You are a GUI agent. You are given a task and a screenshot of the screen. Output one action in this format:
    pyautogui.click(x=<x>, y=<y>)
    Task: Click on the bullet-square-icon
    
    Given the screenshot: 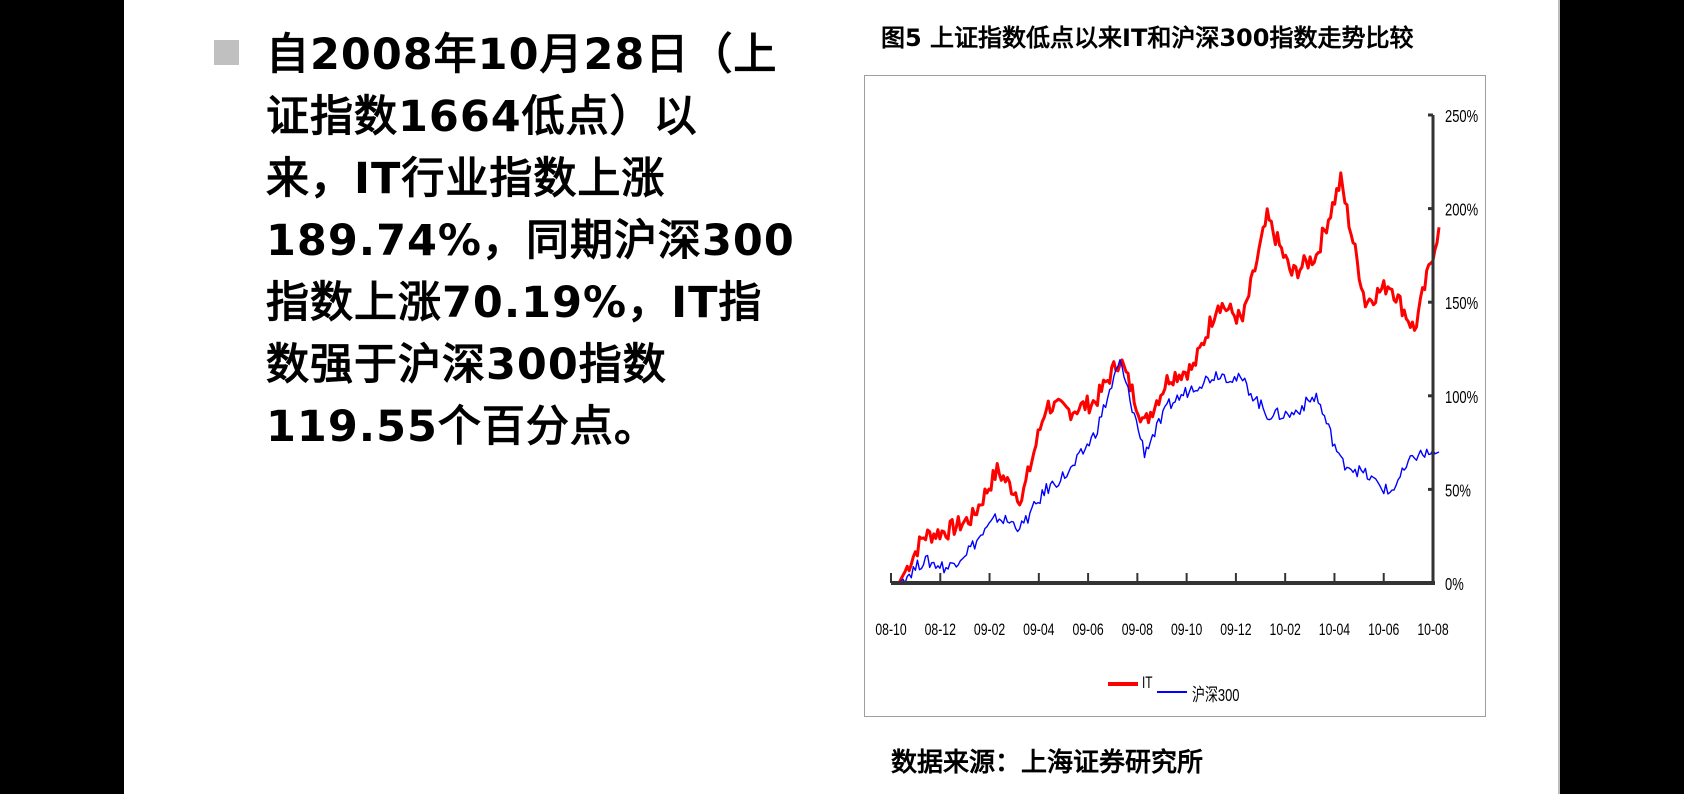 What is the action you would take?
    pyautogui.click(x=226, y=52)
    